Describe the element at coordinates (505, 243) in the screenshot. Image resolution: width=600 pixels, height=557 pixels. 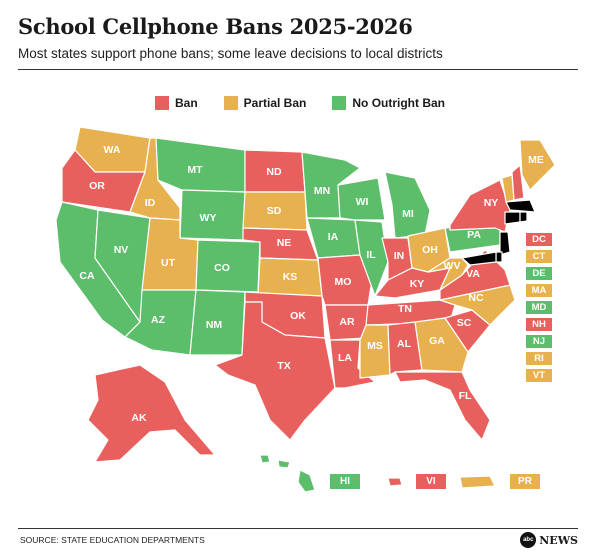
I see `state-nj` at that location.